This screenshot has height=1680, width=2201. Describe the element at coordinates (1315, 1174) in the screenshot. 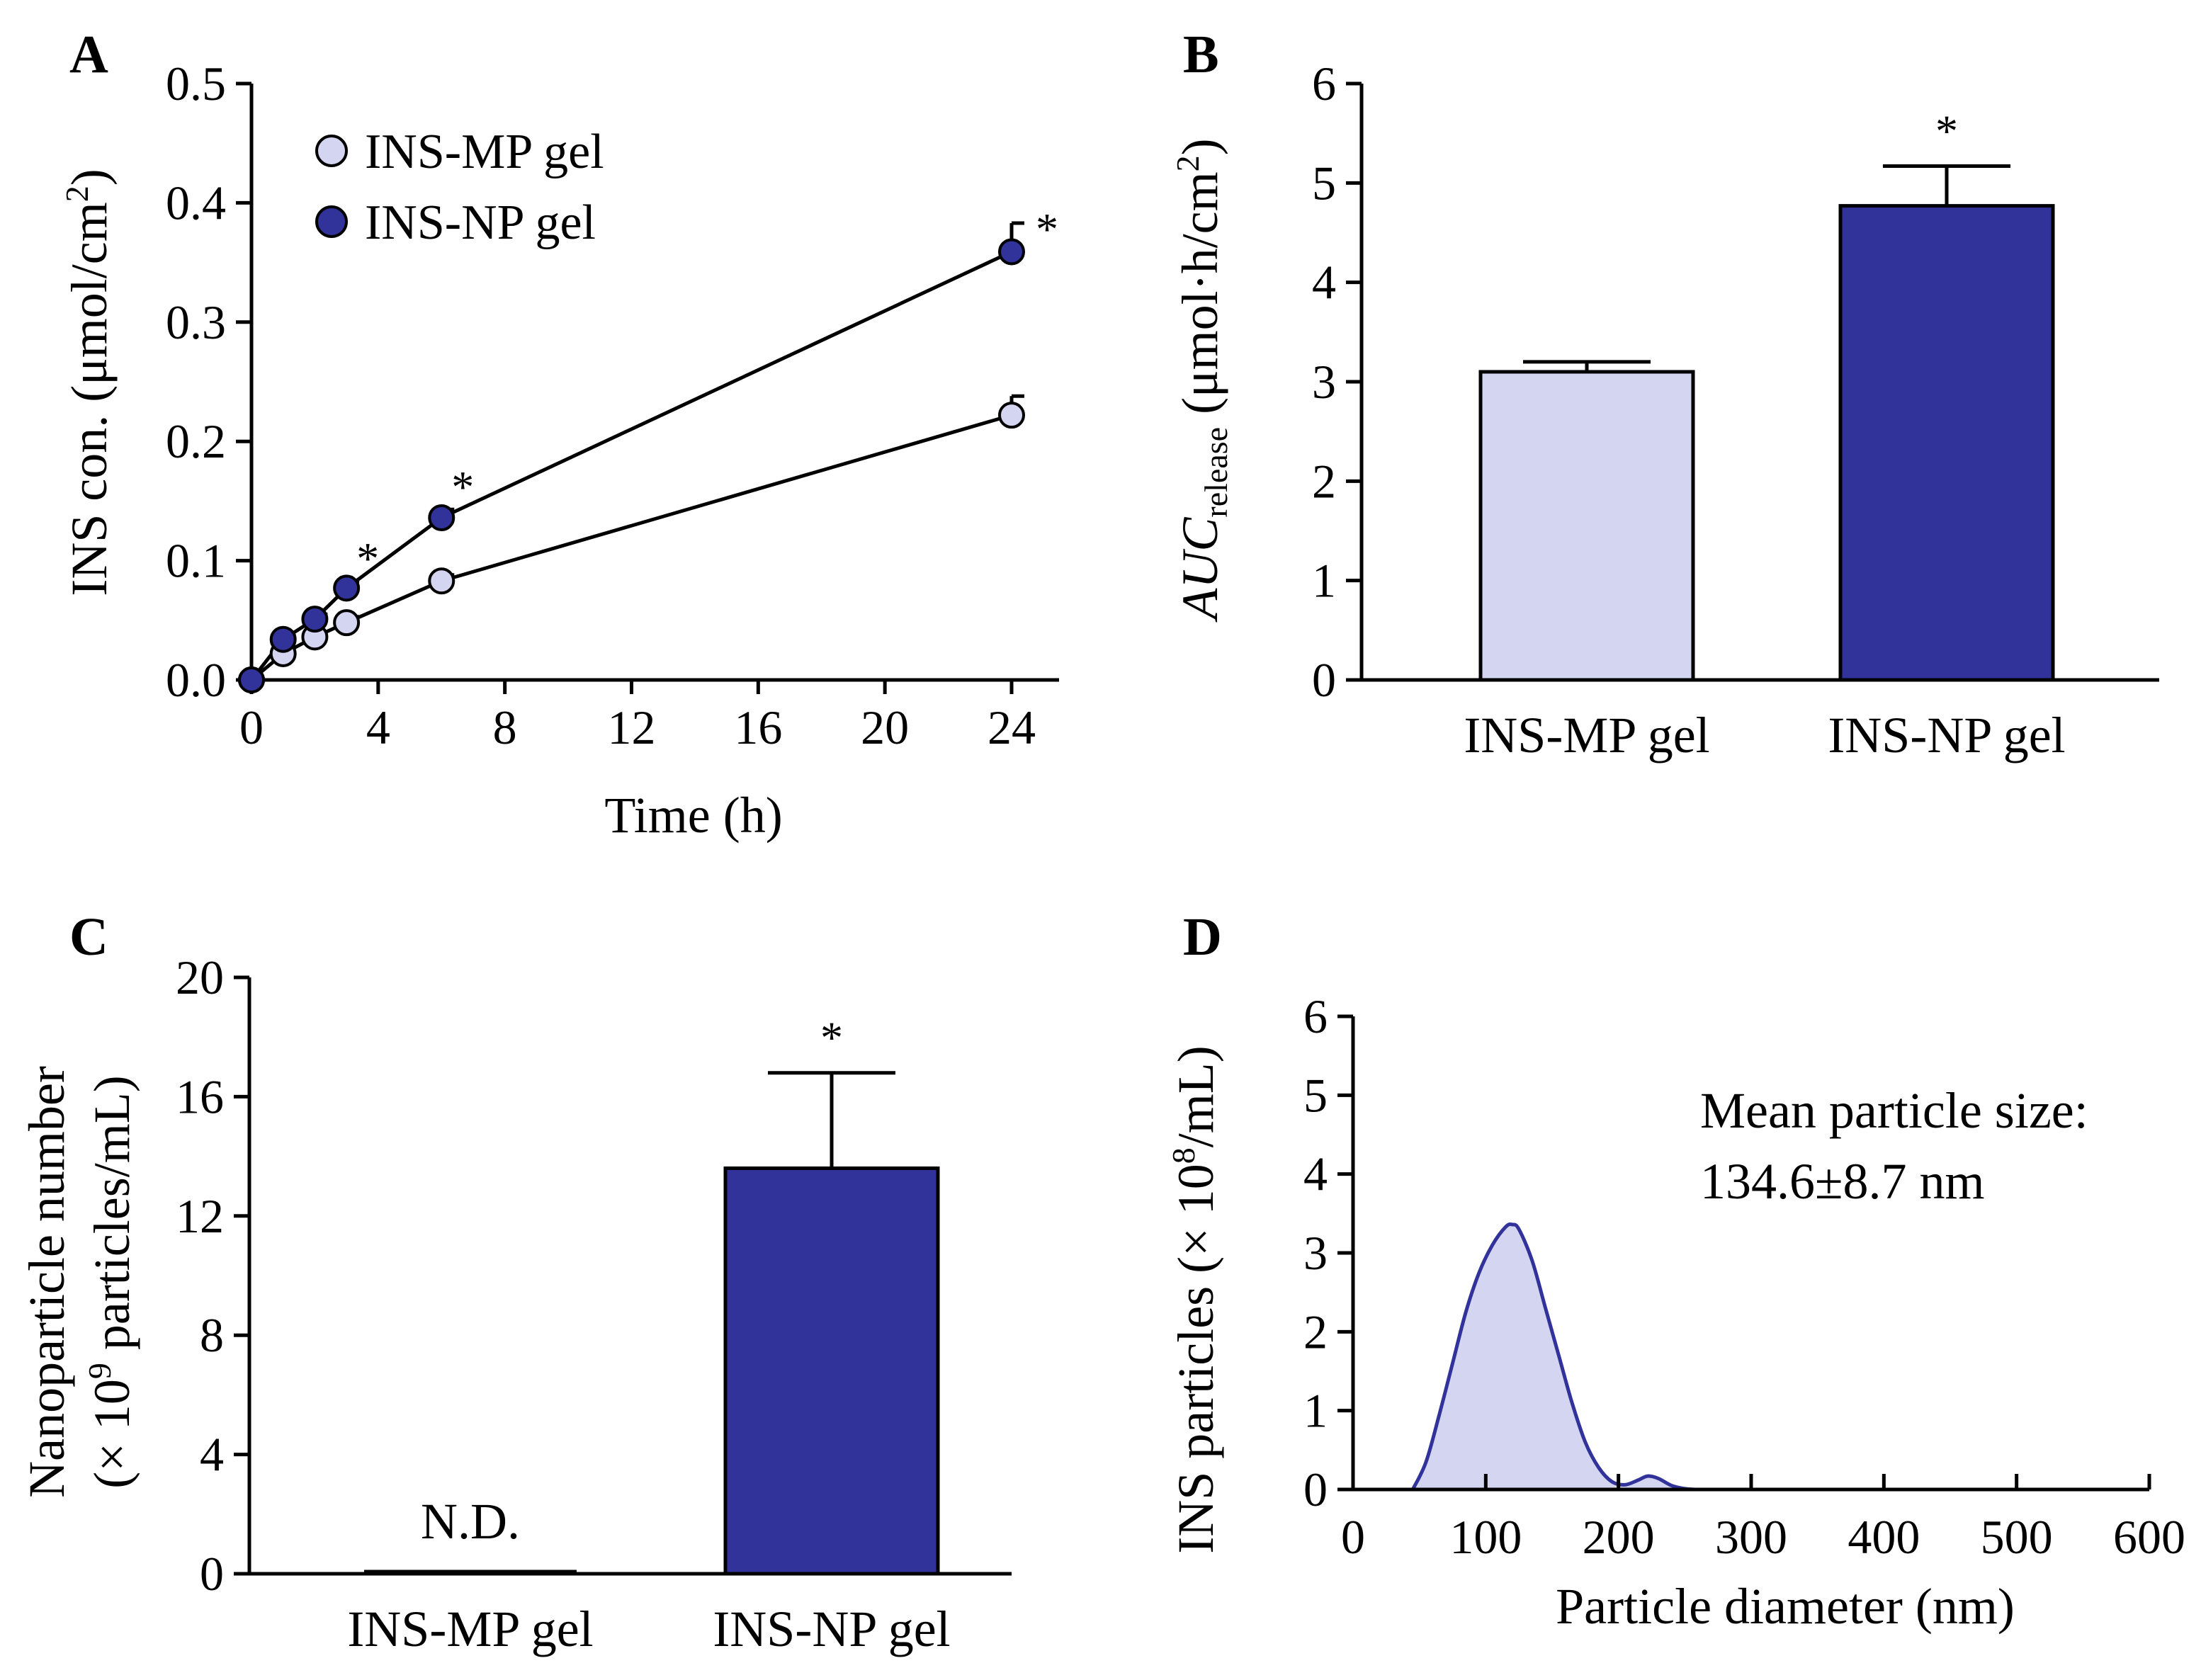

I see `panel-d-y-tick-label: 4` at that location.